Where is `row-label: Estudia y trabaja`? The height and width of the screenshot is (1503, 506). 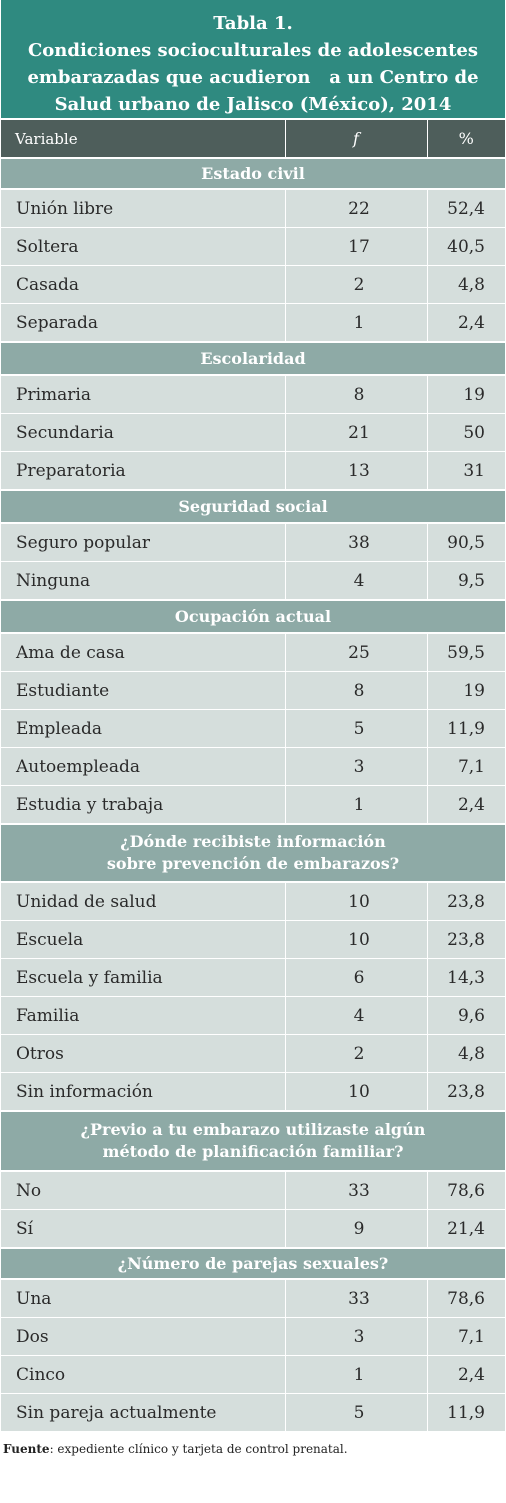
row-label: Estudia y trabaja is located at coordinates (143, 805).